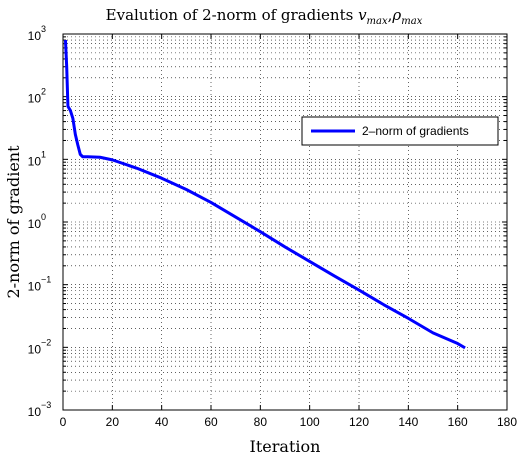 Image resolution: width=520 pixels, height=461 pixels. I want to click on y-tick-exponent: 0, so click(43, 217).